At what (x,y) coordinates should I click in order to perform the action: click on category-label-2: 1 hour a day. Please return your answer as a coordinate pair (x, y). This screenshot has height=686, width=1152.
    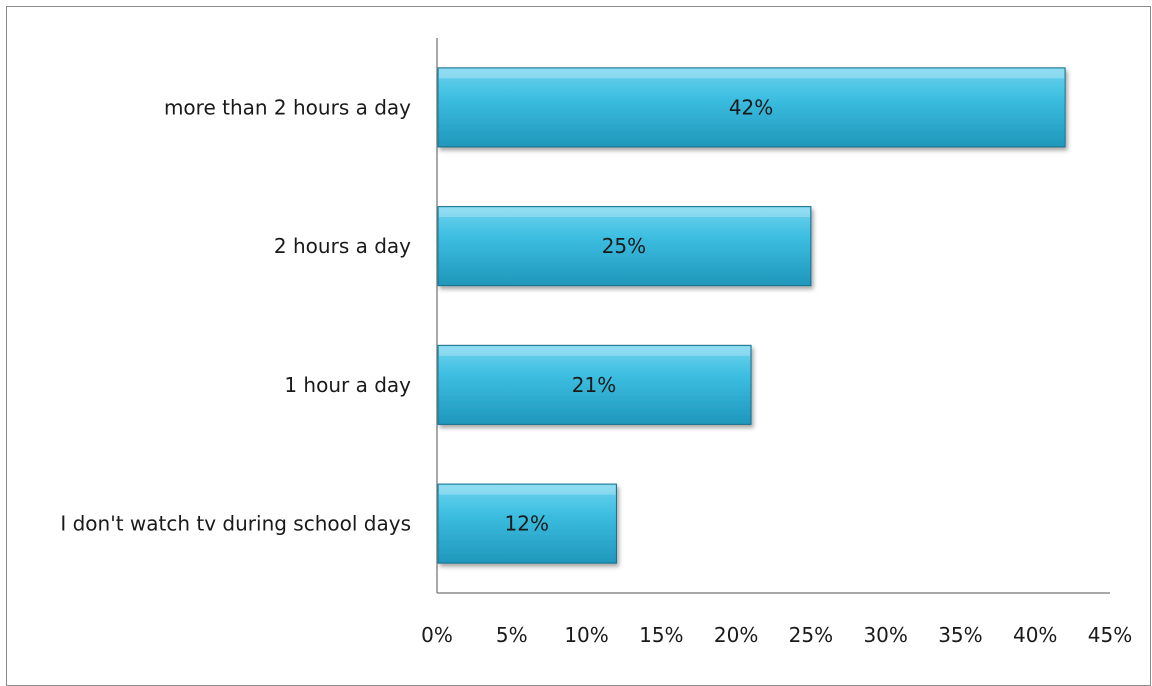
    Looking at the image, I should click on (347, 385).